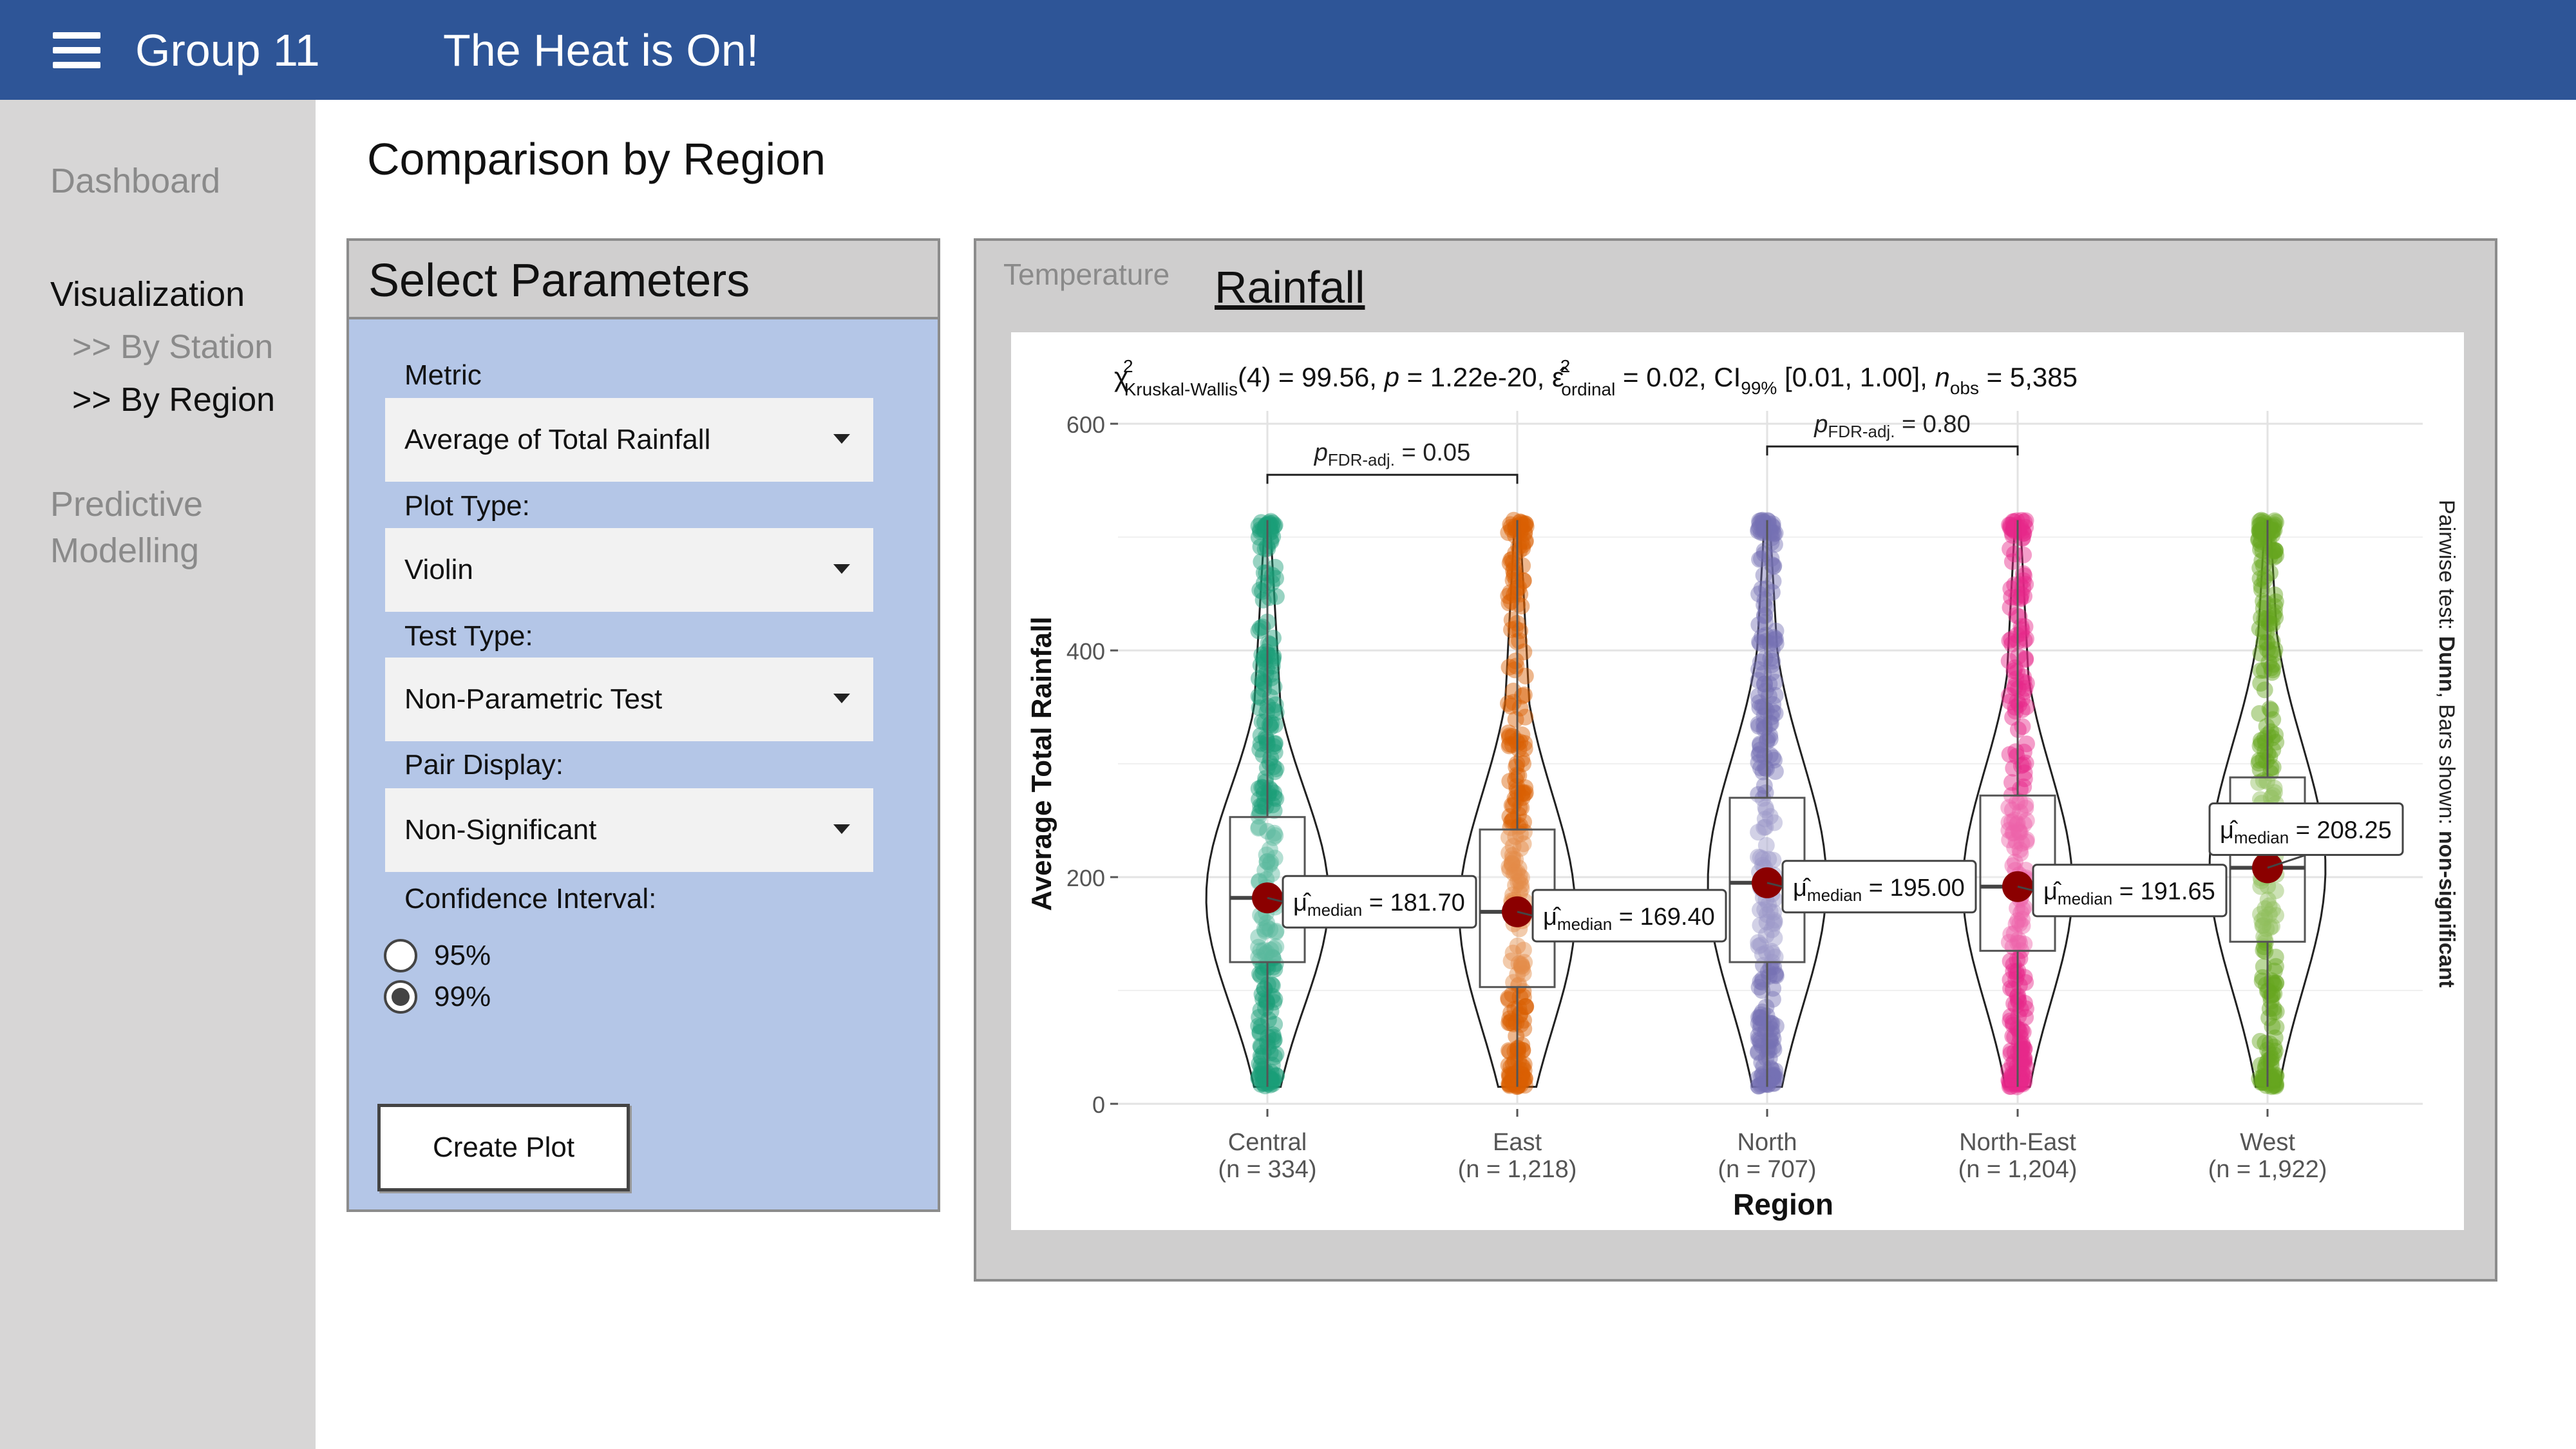  What do you see at coordinates (76, 50) in the screenshot?
I see `hamburger-menu-icon` at bounding box center [76, 50].